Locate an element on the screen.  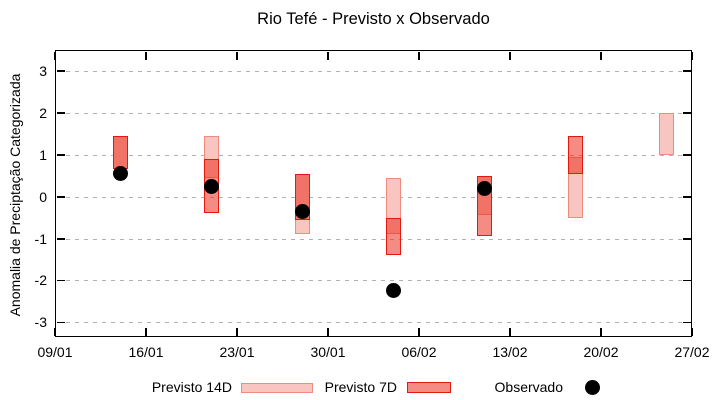
x-tick-label: 16/01 is located at coordinates (146, 352).